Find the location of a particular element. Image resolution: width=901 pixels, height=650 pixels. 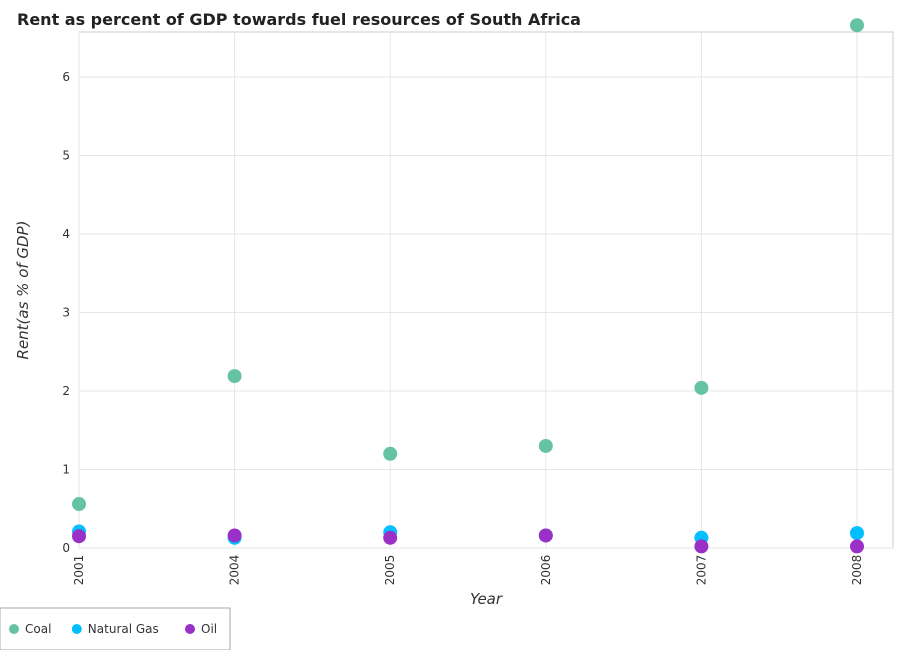

x-tick-label: 2008 is located at coordinates (857, 570).